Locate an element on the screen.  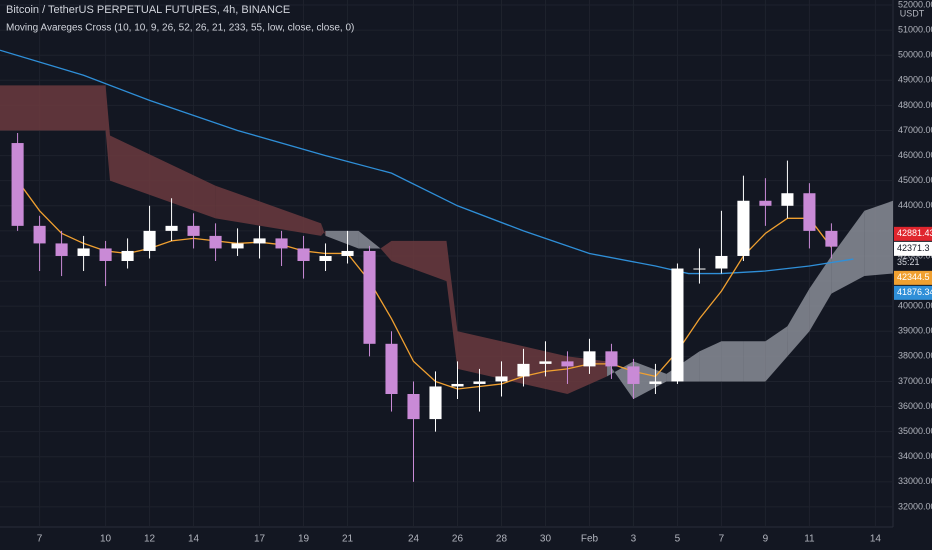
y-tick-label: 38000.00 is located at coordinates (915, 356).